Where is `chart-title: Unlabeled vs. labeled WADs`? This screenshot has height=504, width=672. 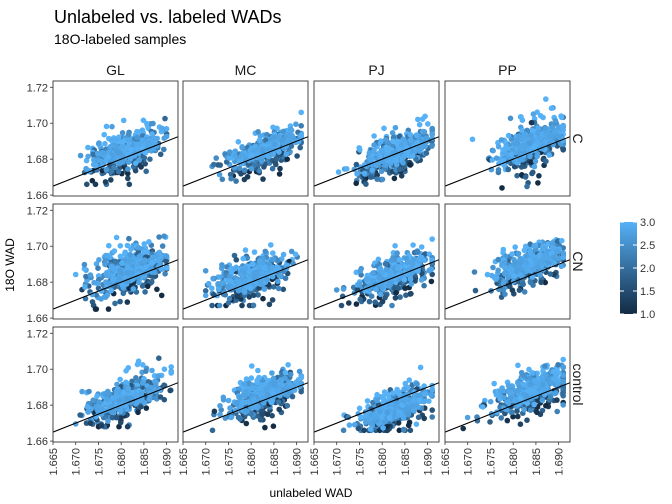 chart-title: Unlabeled vs. labeled WADs is located at coordinates (167, 17).